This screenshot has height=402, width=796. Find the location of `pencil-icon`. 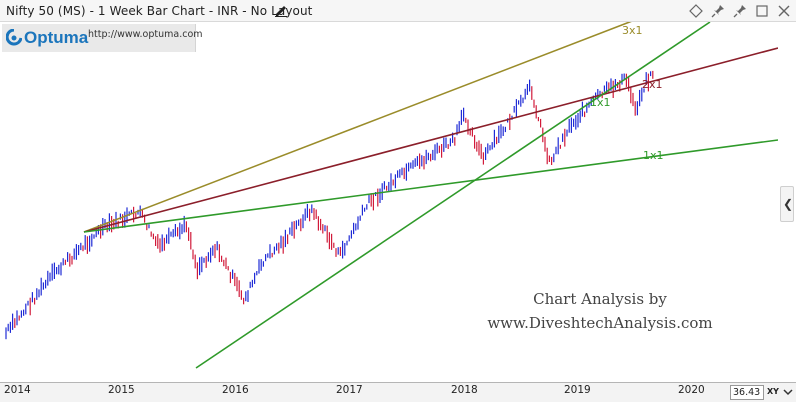

pencil-icon is located at coordinates (281, 10).